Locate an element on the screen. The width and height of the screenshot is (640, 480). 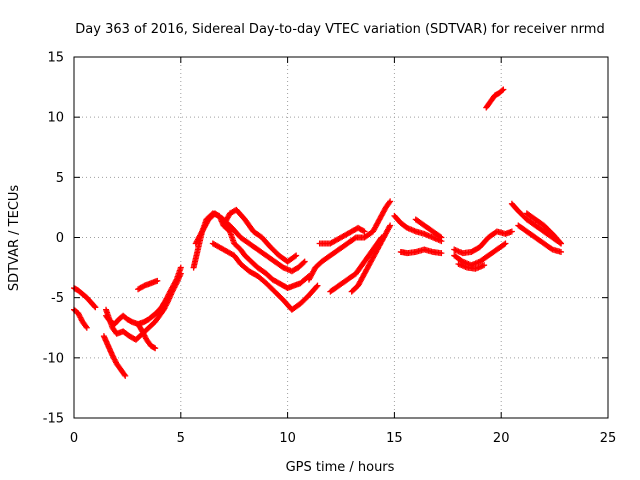
x-tick-label: 5 is located at coordinates (181, 438).